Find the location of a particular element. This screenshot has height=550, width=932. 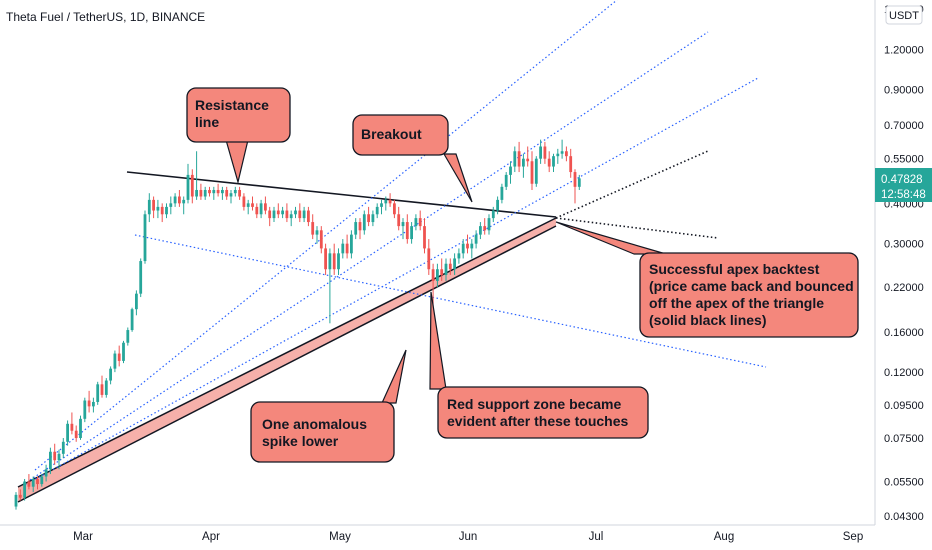

price-tick-label: 0.09500 is located at coordinates (904, 406).